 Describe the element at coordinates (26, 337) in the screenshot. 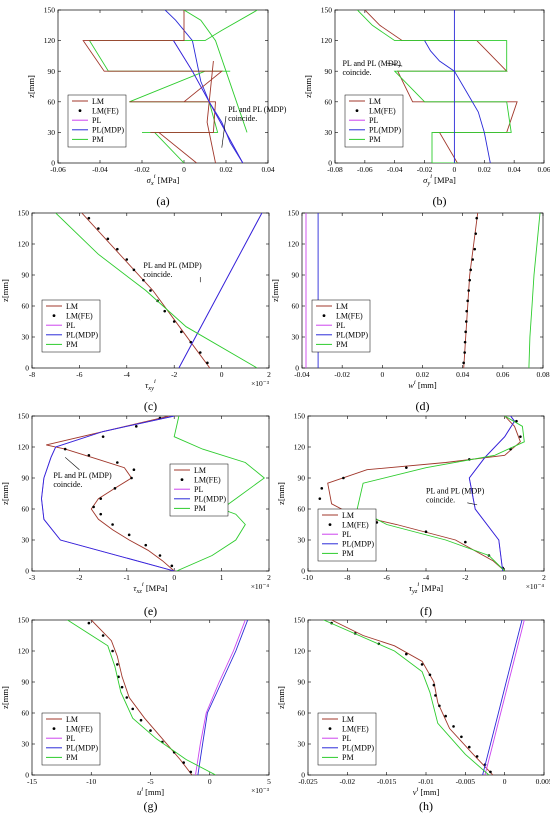

I see `y-tick-label: 30` at that location.